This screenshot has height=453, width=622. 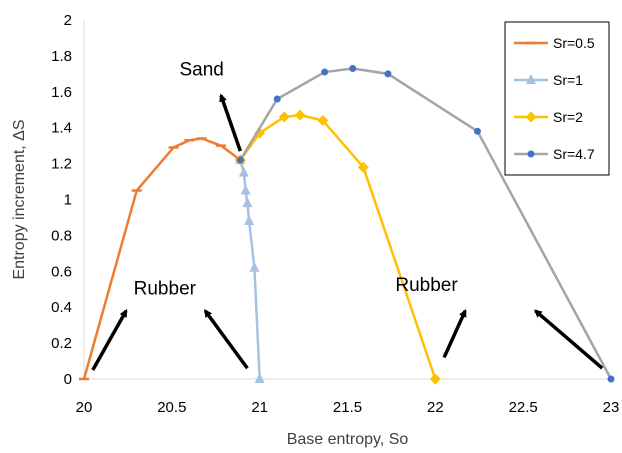 I want to click on y-axis-title: Entropy increment, ΔS, so click(x=19, y=199).